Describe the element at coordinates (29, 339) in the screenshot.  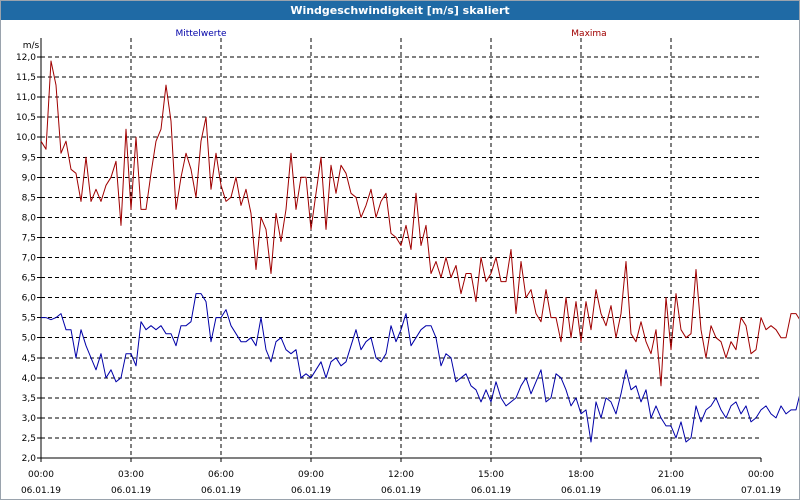
I see `y-tick-label: 5,0` at that location.